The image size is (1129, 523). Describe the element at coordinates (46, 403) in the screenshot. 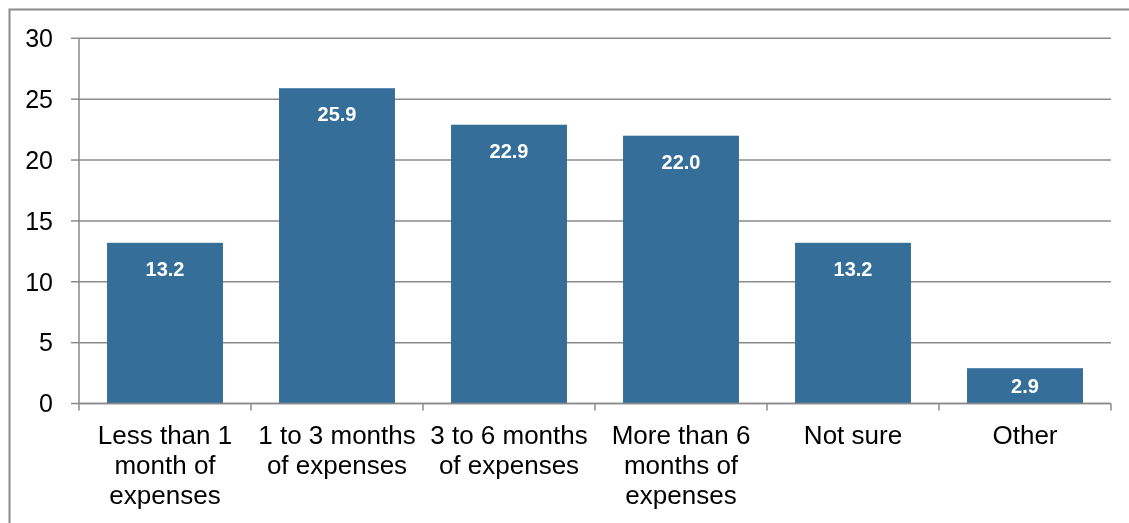

I see `y-tick-label: 0` at that location.